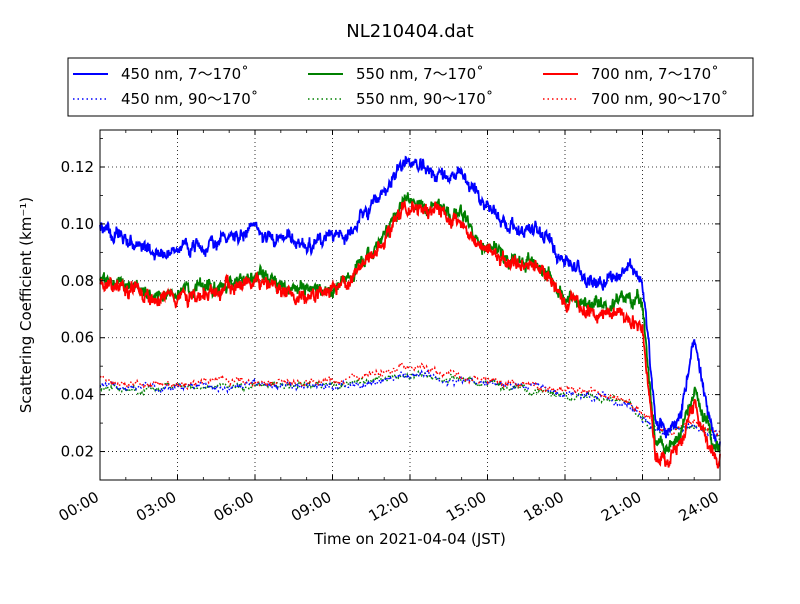 This screenshot has width=800, height=604. Describe the element at coordinates (655, 74) in the screenshot. I see `legend-label-5: 700 nm, 7～170˚` at that location.